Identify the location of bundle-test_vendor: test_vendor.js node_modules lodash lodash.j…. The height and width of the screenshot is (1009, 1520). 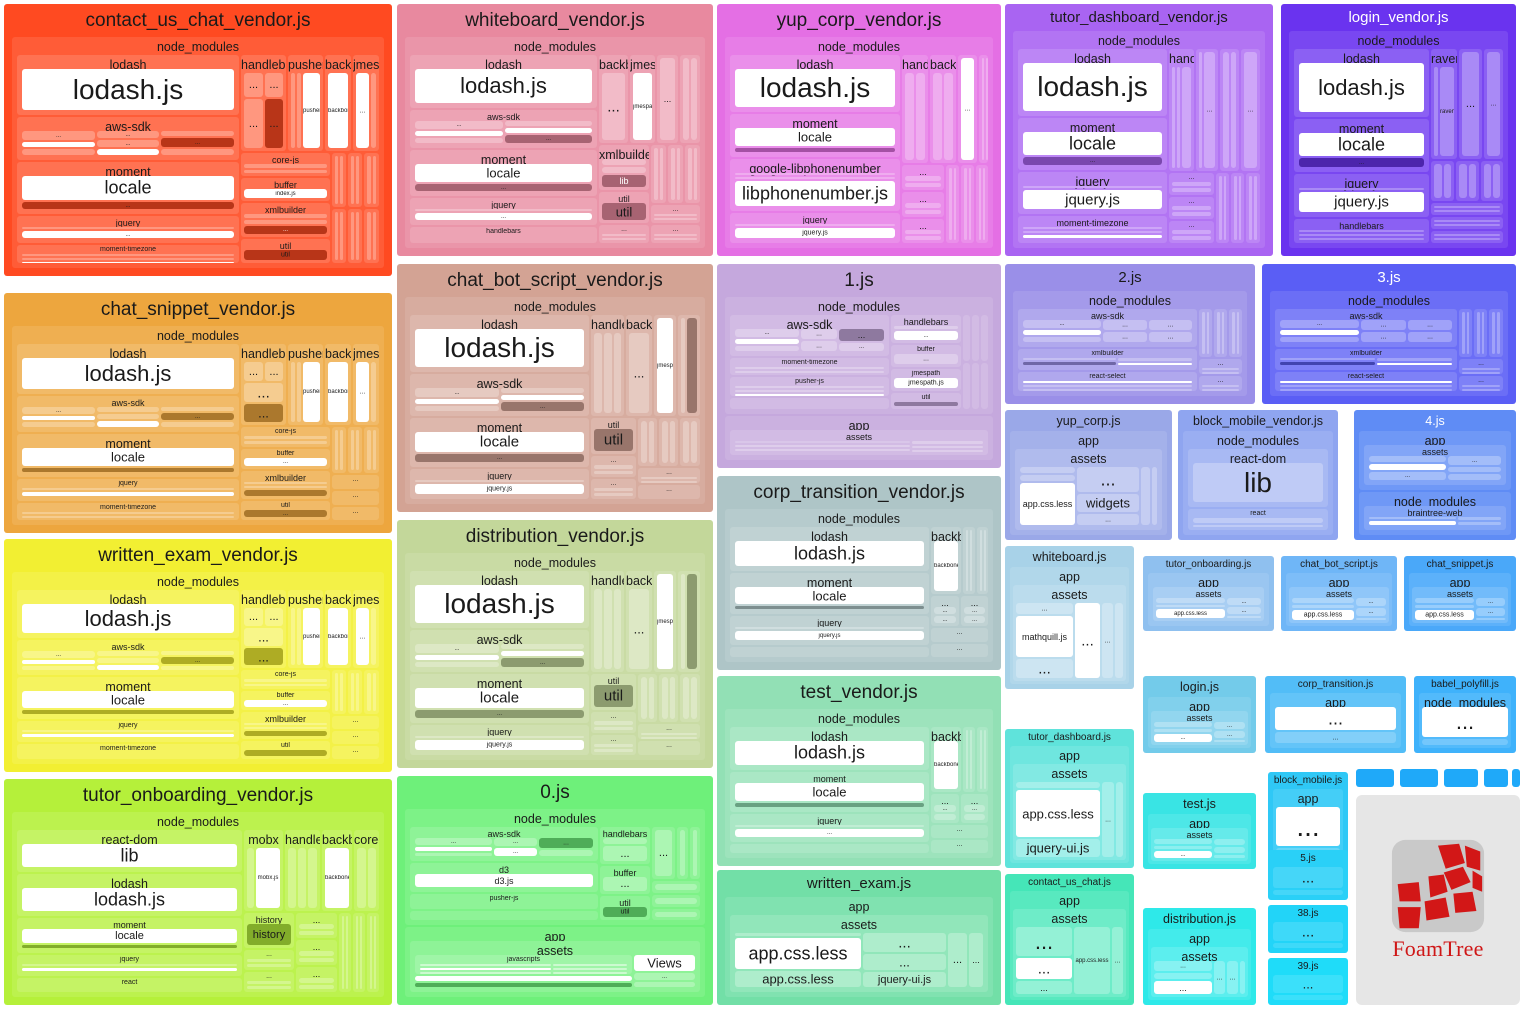
(859, 771).